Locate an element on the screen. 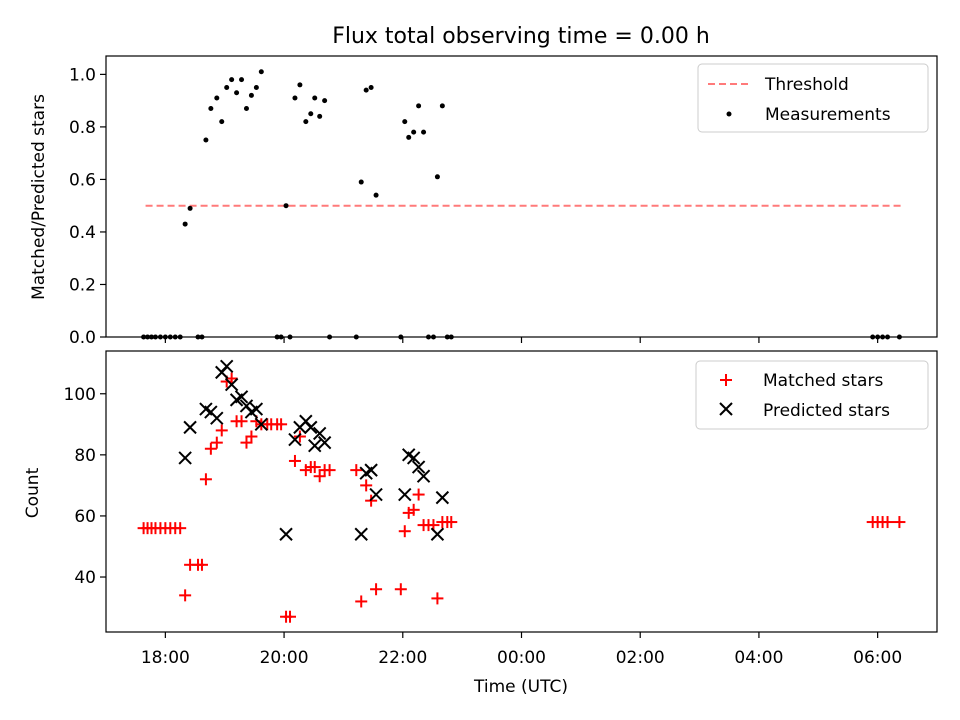 The width and height of the screenshot is (960, 720). legend-predicted-label: Predicted stars is located at coordinates (826, 411).